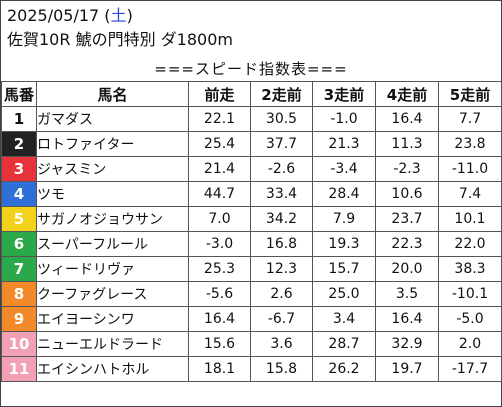  What do you see at coordinates (470, 194) in the screenshot?
I see `speed-index-value: 7.4` at bounding box center [470, 194].